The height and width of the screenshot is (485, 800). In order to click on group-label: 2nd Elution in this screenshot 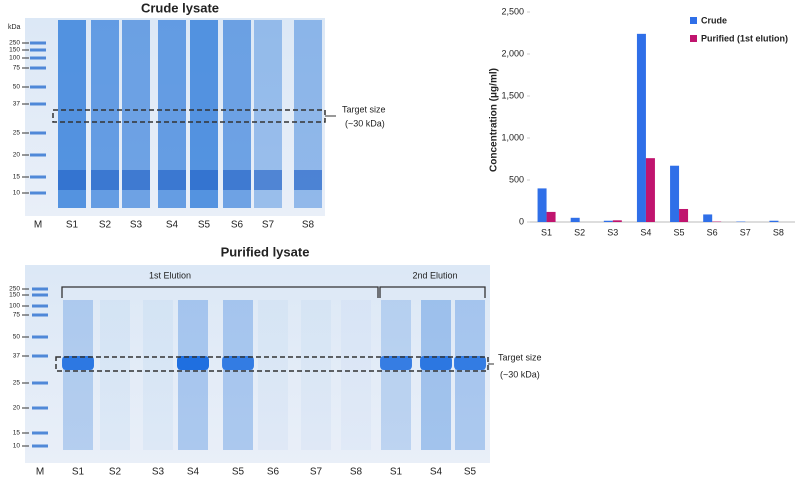, I will do `click(434, 275)`.